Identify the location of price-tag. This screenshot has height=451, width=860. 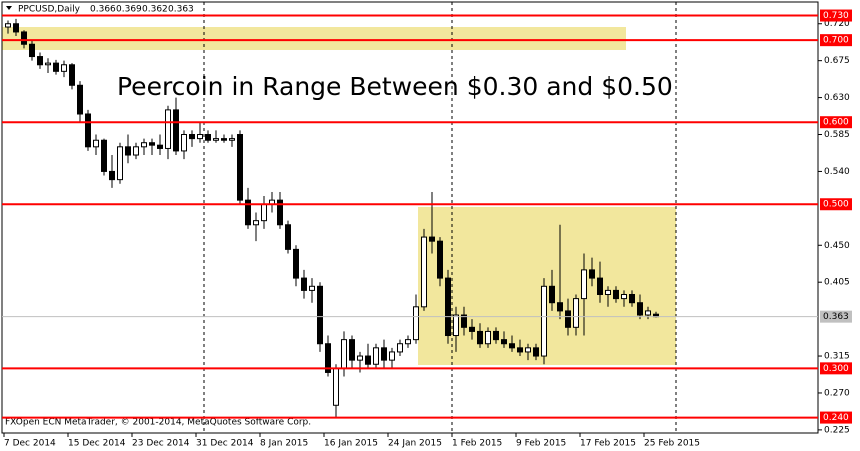
(836, 316).